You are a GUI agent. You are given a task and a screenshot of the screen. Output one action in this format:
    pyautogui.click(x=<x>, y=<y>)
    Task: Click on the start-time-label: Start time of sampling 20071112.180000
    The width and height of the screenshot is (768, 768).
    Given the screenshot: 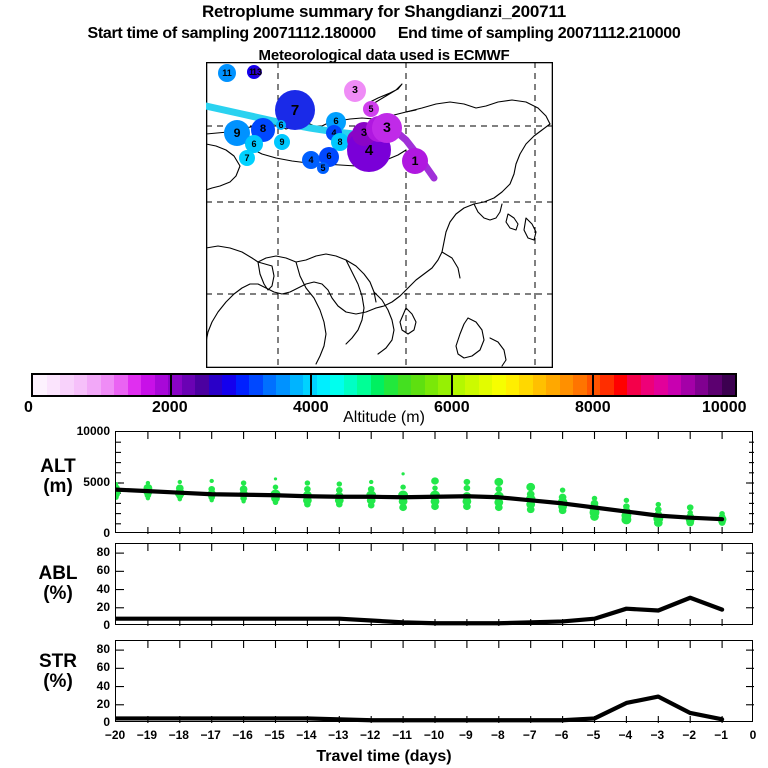 What is the action you would take?
    pyautogui.click(x=231, y=33)
    